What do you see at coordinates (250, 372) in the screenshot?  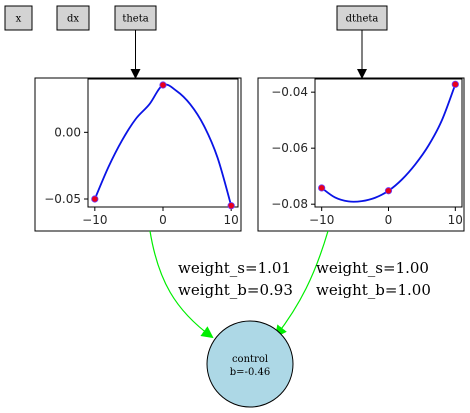 I see `control-bias: b=-0.46` at bounding box center [250, 372].